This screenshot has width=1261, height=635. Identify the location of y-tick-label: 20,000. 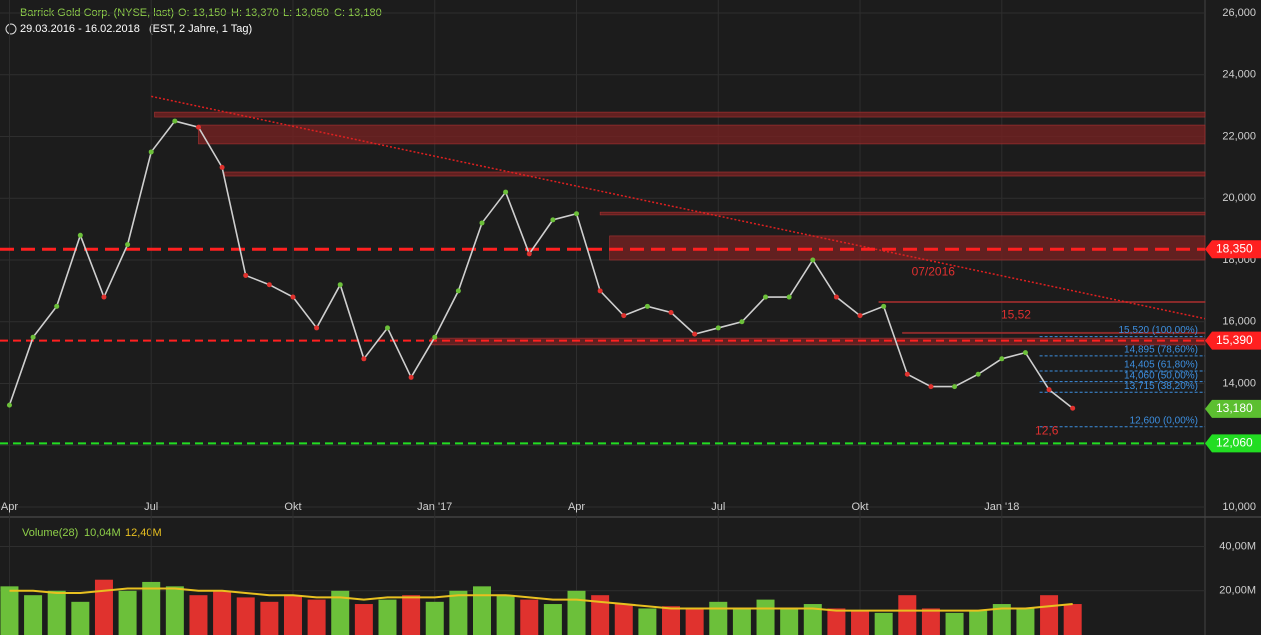
(1239, 198).